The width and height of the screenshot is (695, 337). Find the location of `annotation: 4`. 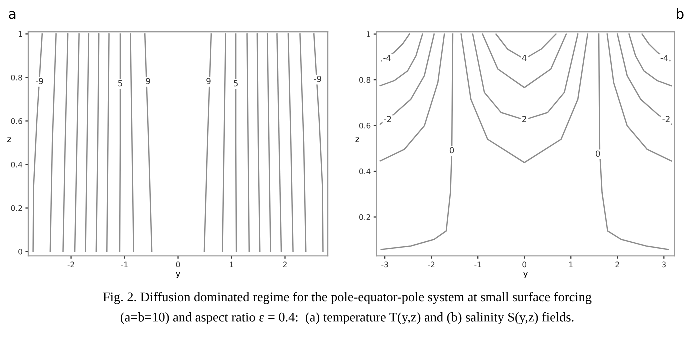

annotation: 4 is located at coordinates (524, 58).